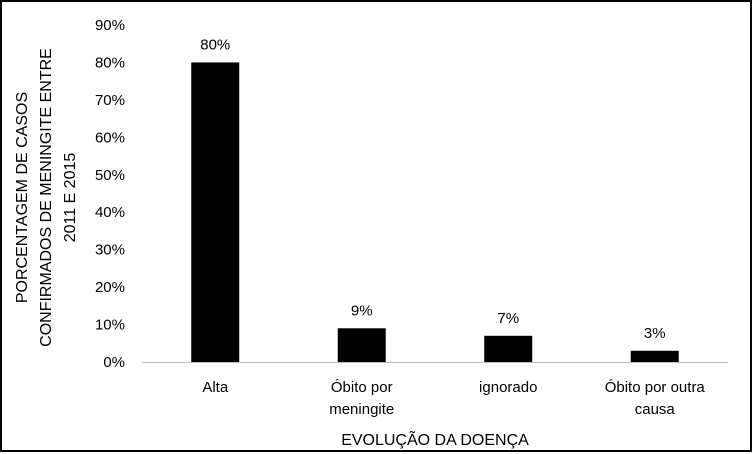 The image size is (752, 454). What do you see at coordinates (435, 439) in the screenshot?
I see `x-axis-title: EVOLUÇÃO DA DOENÇA` at bounding box center [435, 439].